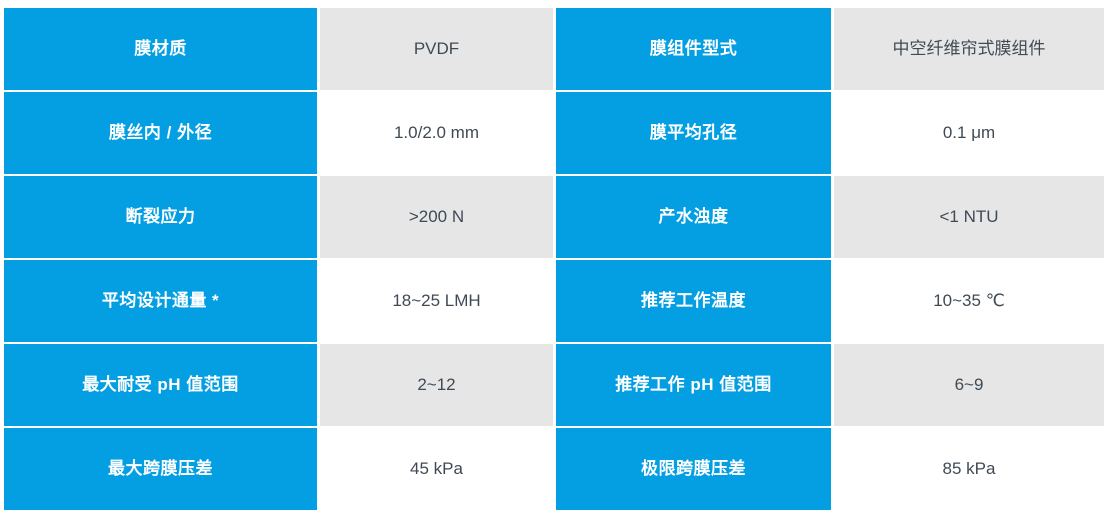 Image resolution: width=1116 pixels, height=521 pixels. Describe the element at coordinates (160, 49) in the screenshot. I see `spec-label-cell: 膜材质` at that location.